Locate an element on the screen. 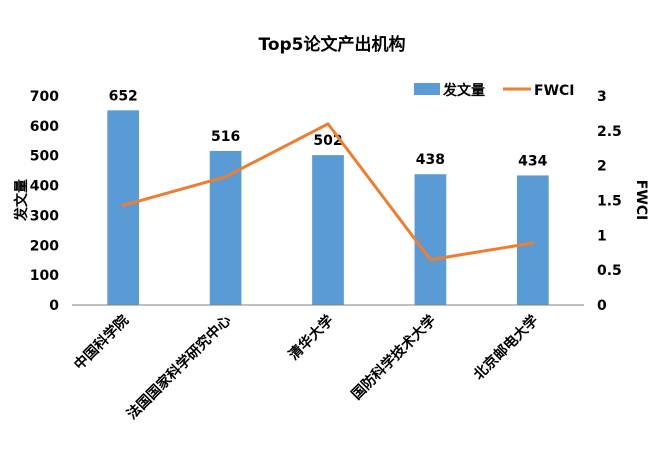 This screenshot has width=650, height=452. y-left-tick-label-6: 600 is located at coordinates (44, 127).